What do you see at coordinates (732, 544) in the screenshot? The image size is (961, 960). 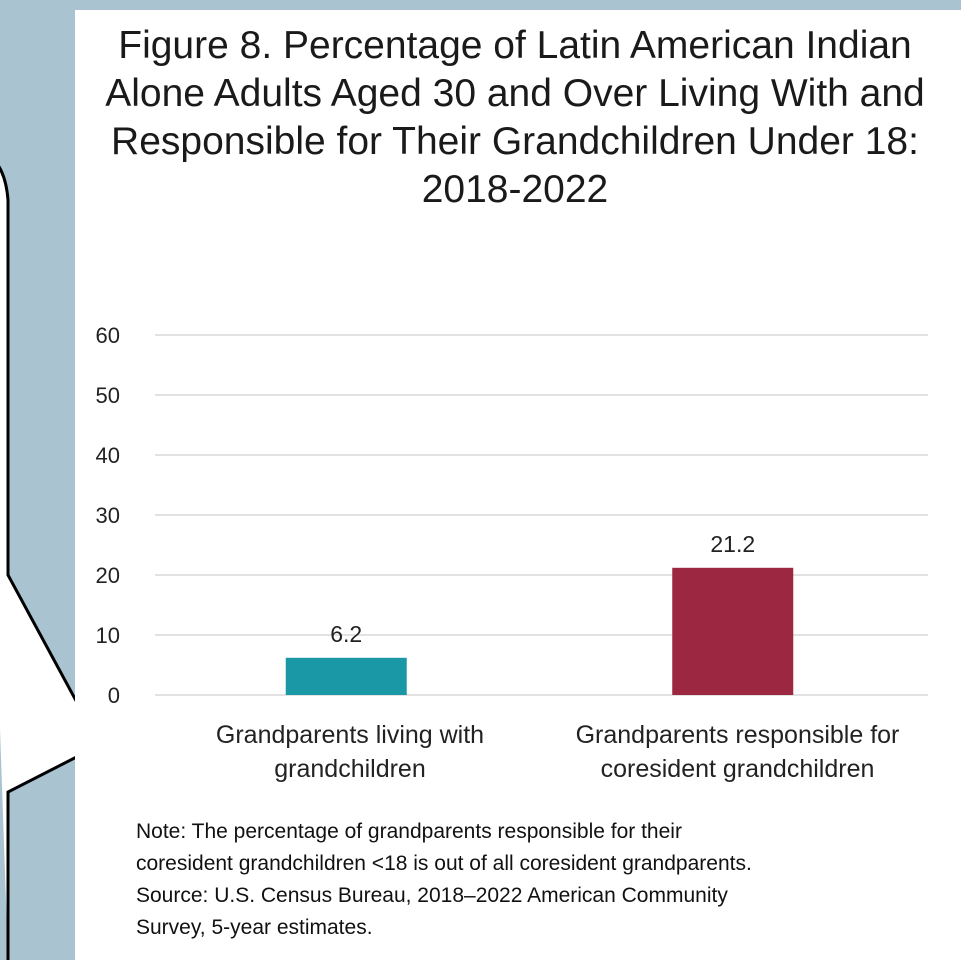 I see `bar-value-label: 21.2` at bounding box center [732, 544].